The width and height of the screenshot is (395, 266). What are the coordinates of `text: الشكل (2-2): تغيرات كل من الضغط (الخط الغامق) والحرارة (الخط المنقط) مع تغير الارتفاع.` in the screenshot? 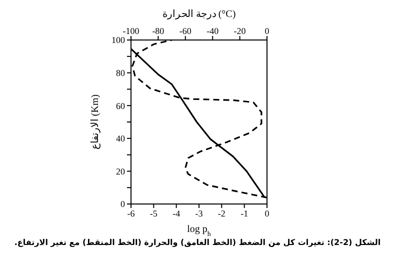 It's located at (197, 242).